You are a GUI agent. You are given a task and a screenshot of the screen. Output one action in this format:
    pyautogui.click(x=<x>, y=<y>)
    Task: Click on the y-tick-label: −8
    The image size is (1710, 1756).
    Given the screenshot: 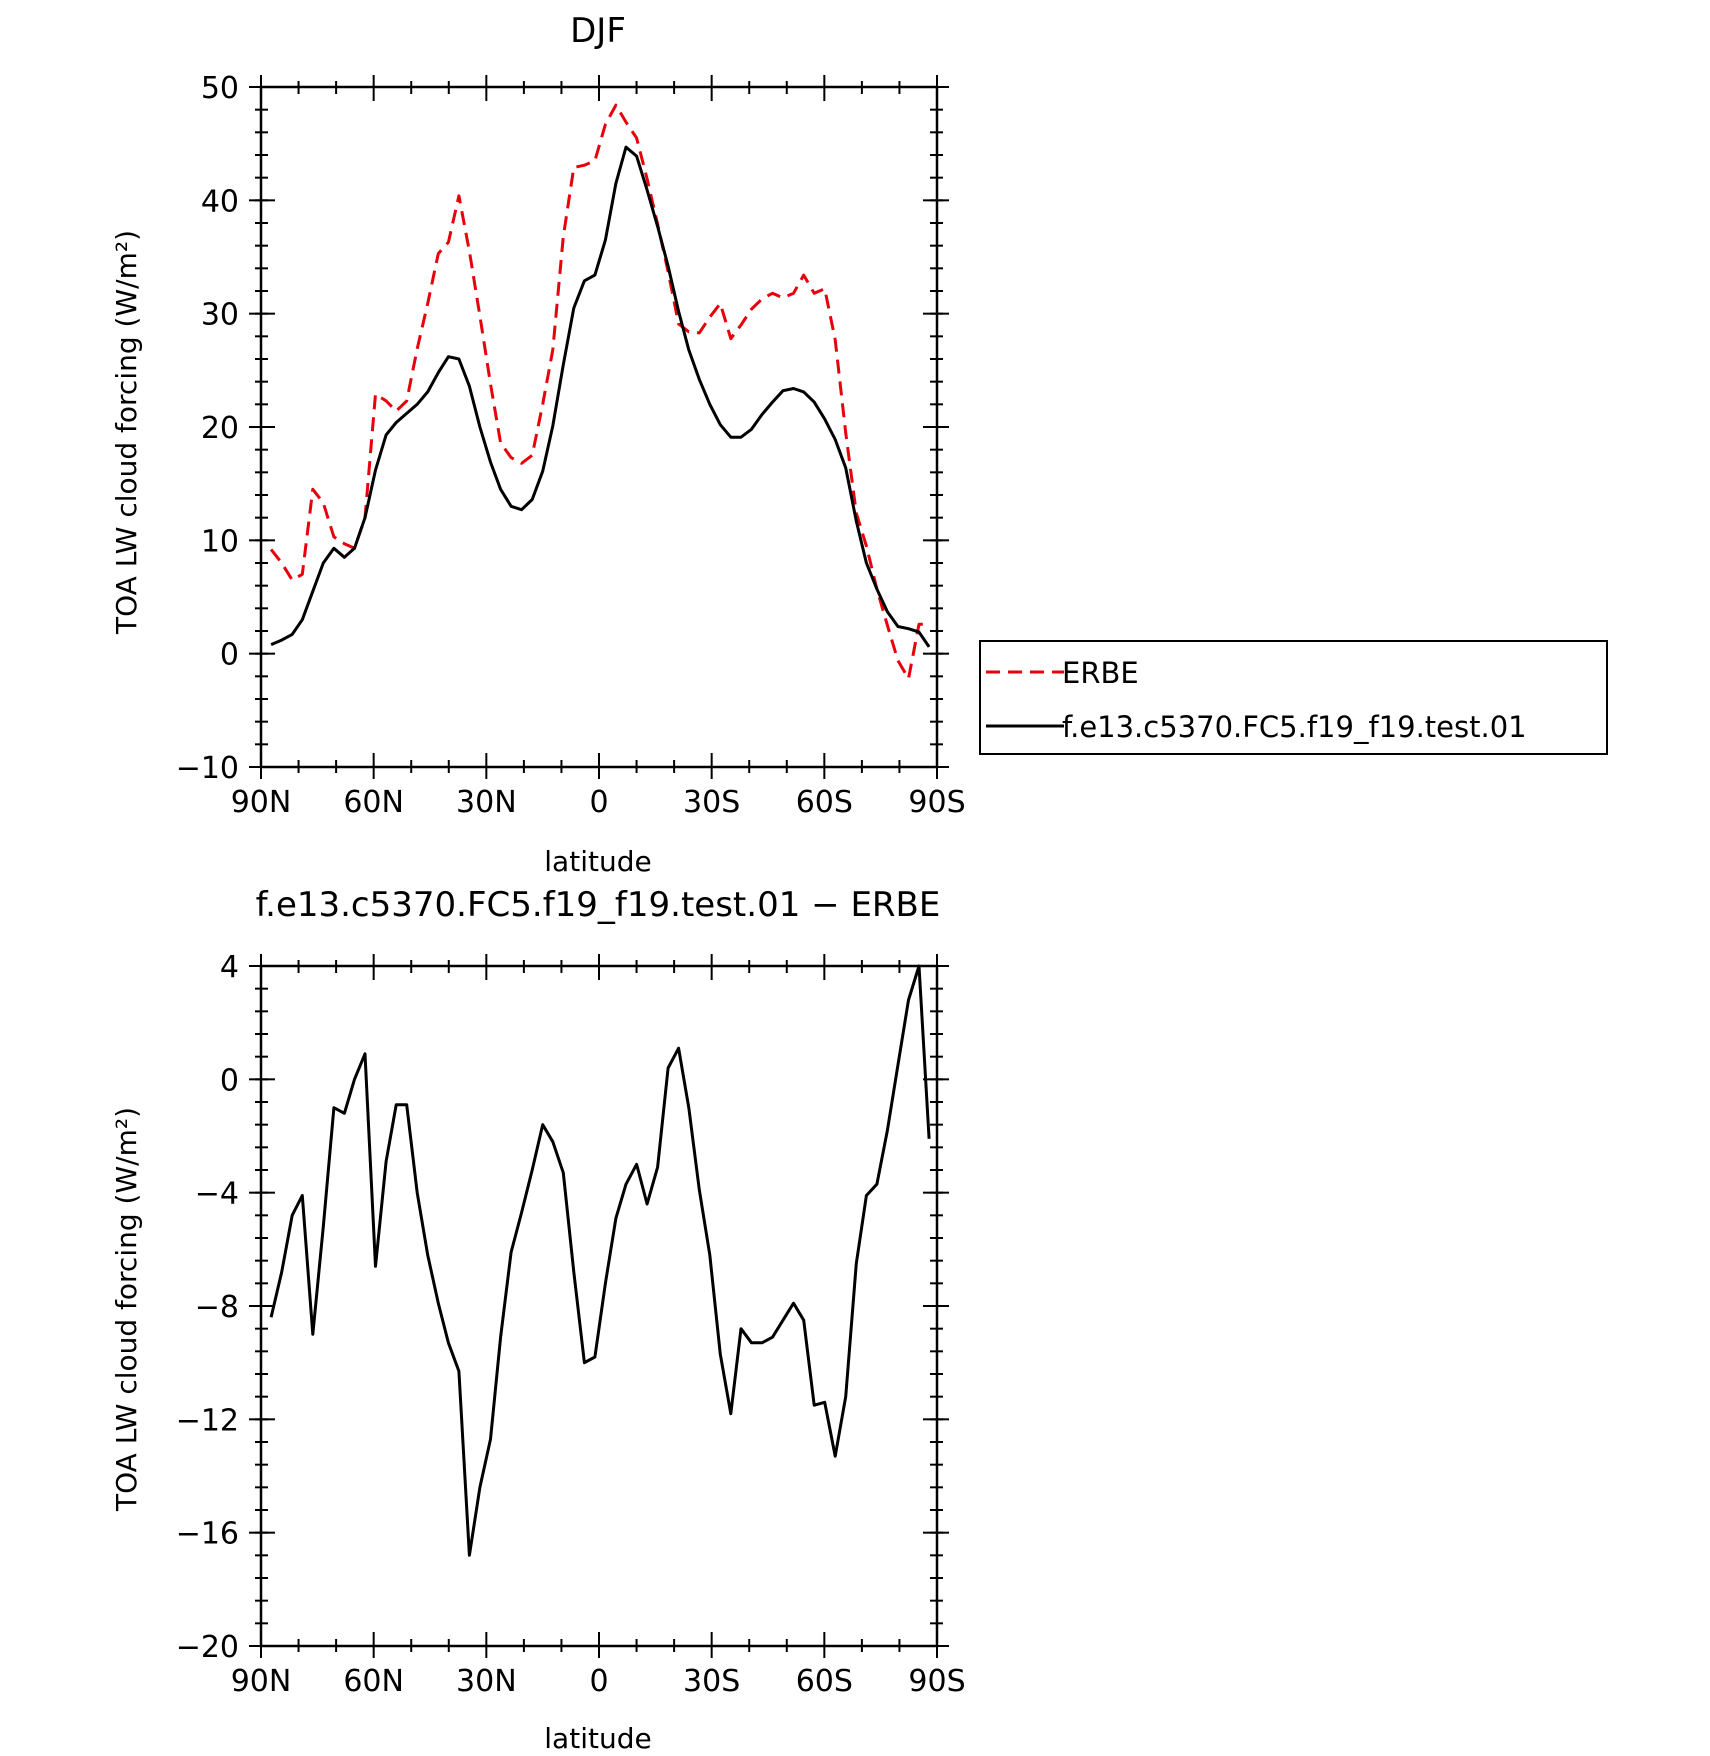 What is the action you would take?
    pyautogui.click(x=217, y=1307)
    